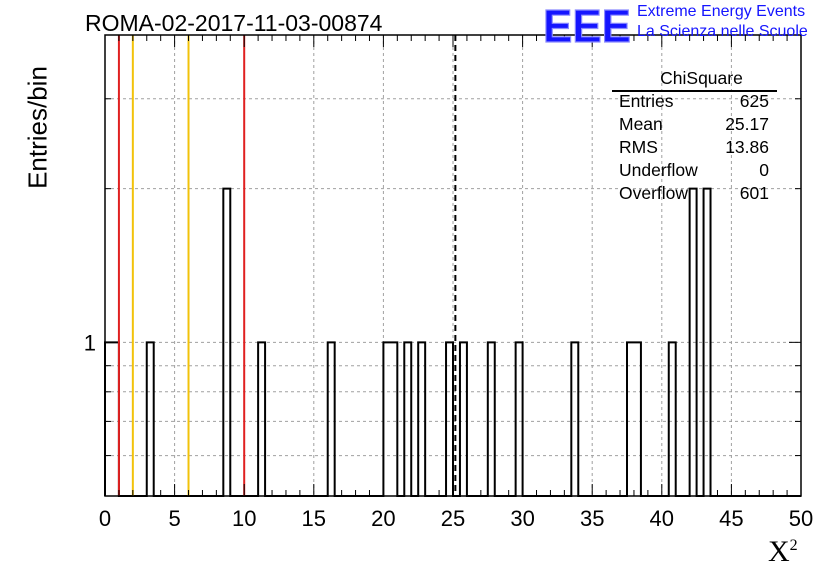 The image size is (836, 572). Describe the element at coordinates (721, 11) in the screenshot. I see `logo-line-1: Extreme Energy Events` at that location.